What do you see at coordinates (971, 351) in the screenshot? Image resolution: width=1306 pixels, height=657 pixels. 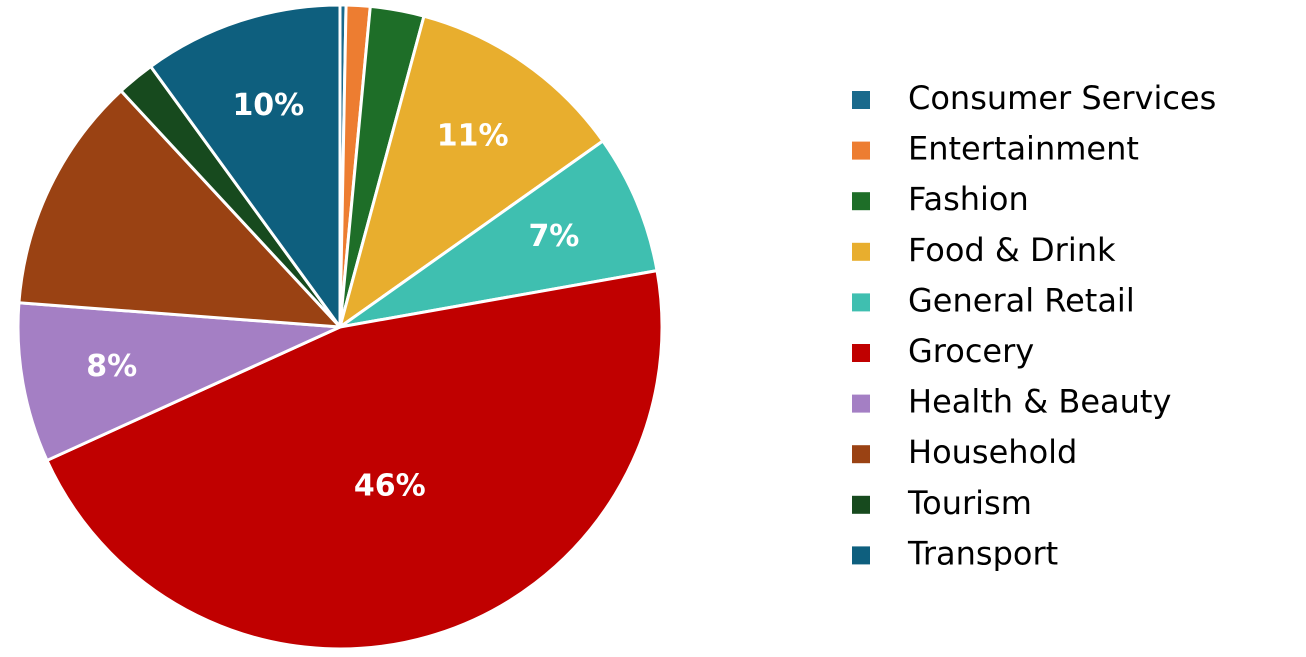 I see `legend-label: Grocery` at bounding box center [971, 351].